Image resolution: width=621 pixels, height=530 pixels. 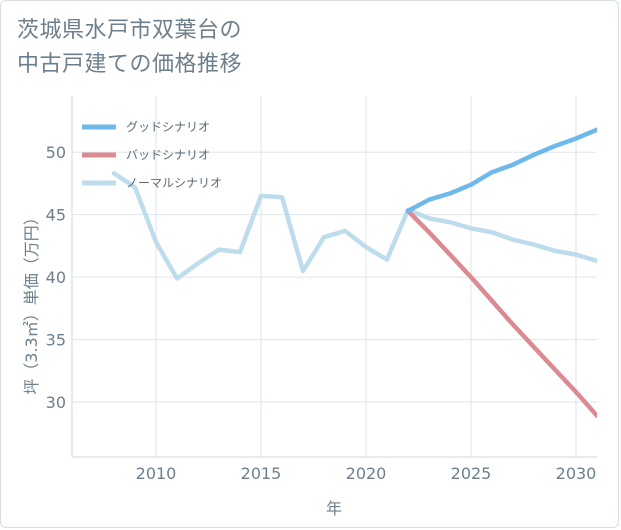 I want to click on x-tick-label: 2010, so click(x=156, y=473).